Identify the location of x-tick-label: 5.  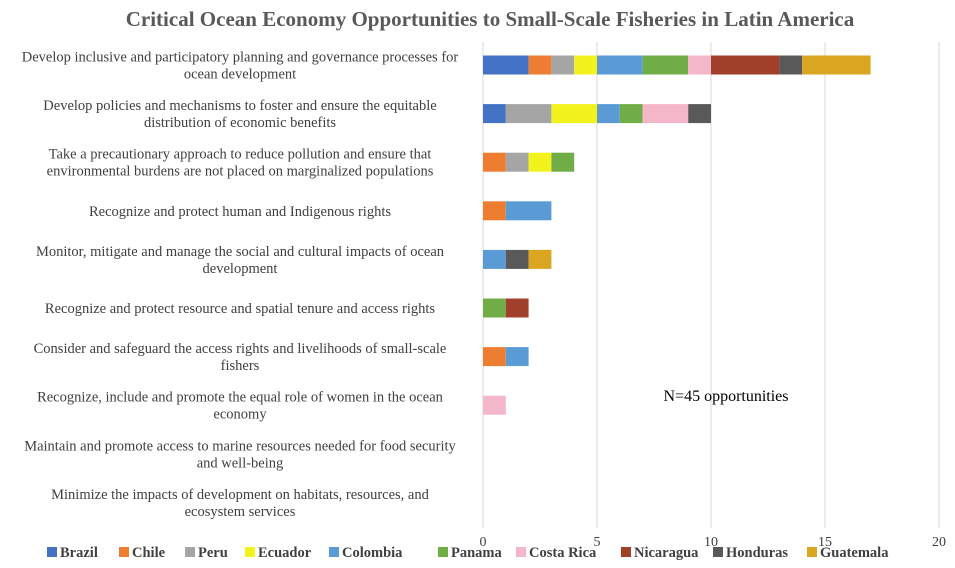
(597, 542).